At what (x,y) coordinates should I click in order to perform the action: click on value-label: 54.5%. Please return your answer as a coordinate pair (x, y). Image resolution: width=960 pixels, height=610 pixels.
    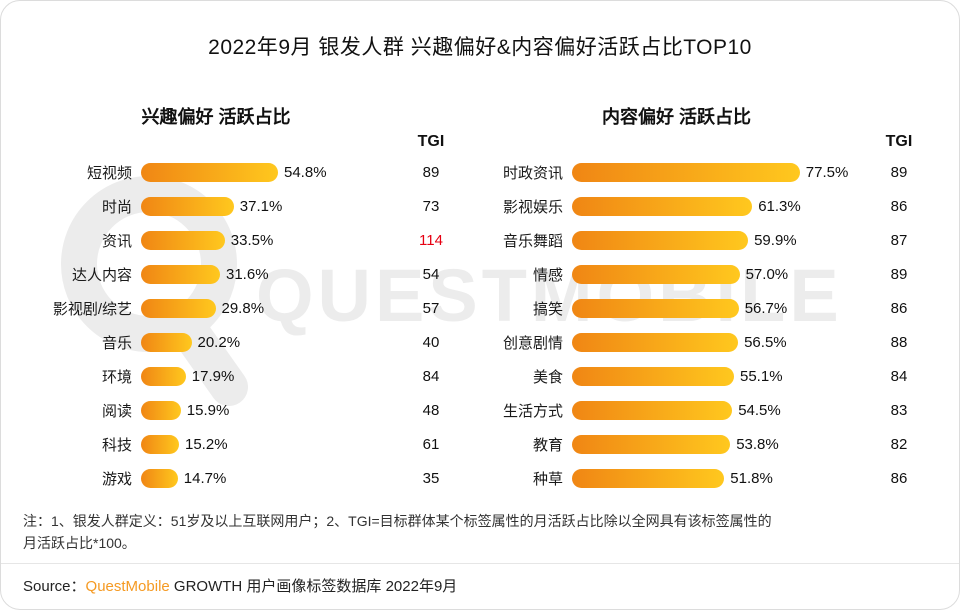
    Looking at the image, I should click on (759, 410).